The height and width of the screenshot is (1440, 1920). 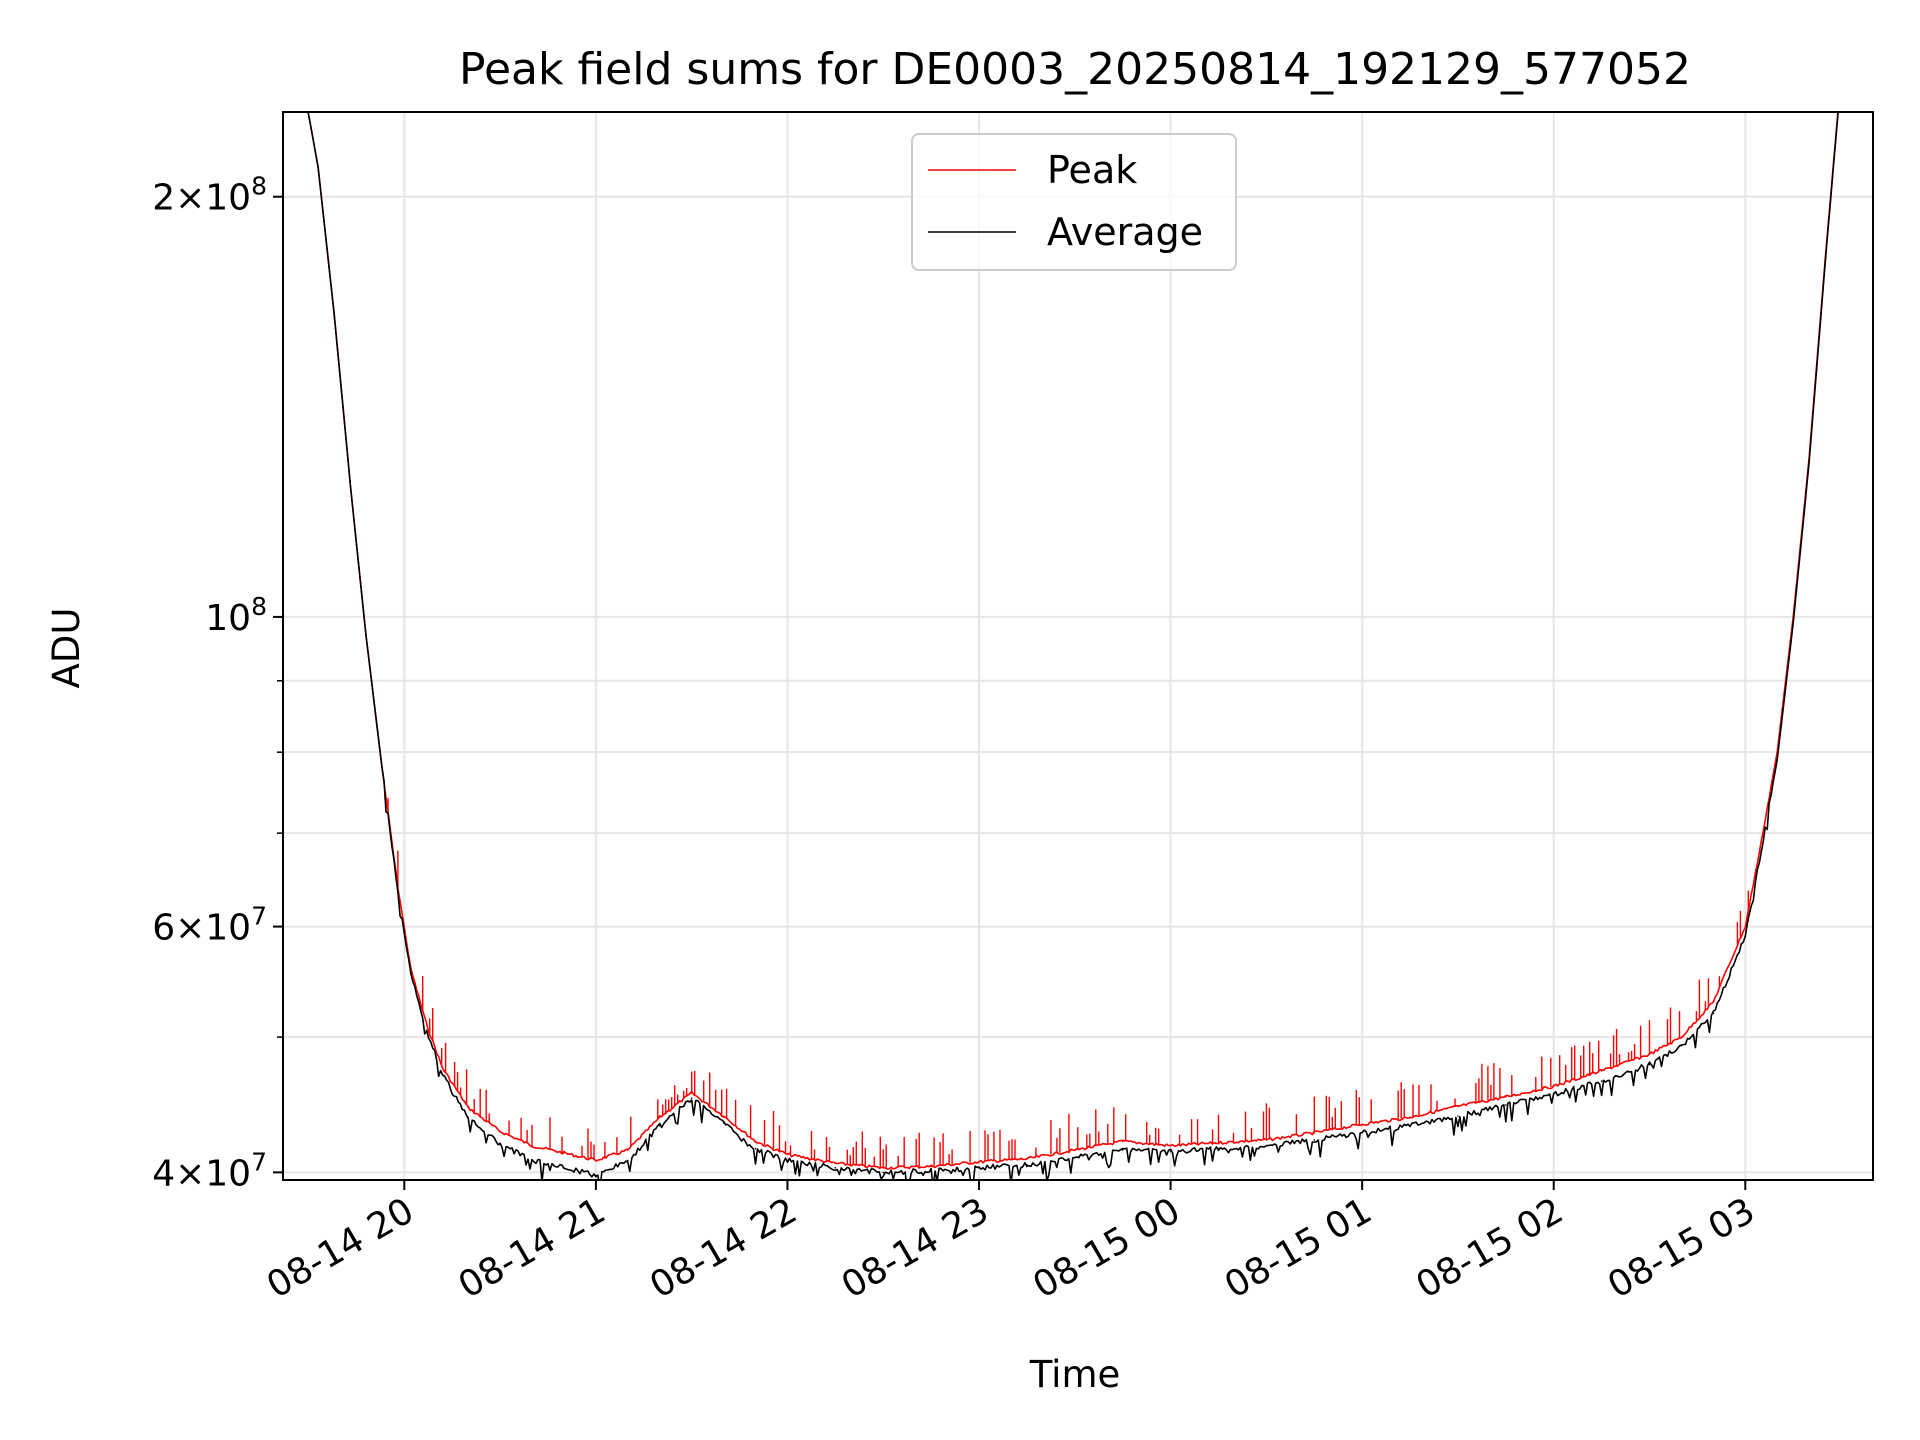 What do you see at coordinates (209, 1170) in the screenshot?
I see `y-tick-label-0: 4×107` at bounding box center [209, 1170].